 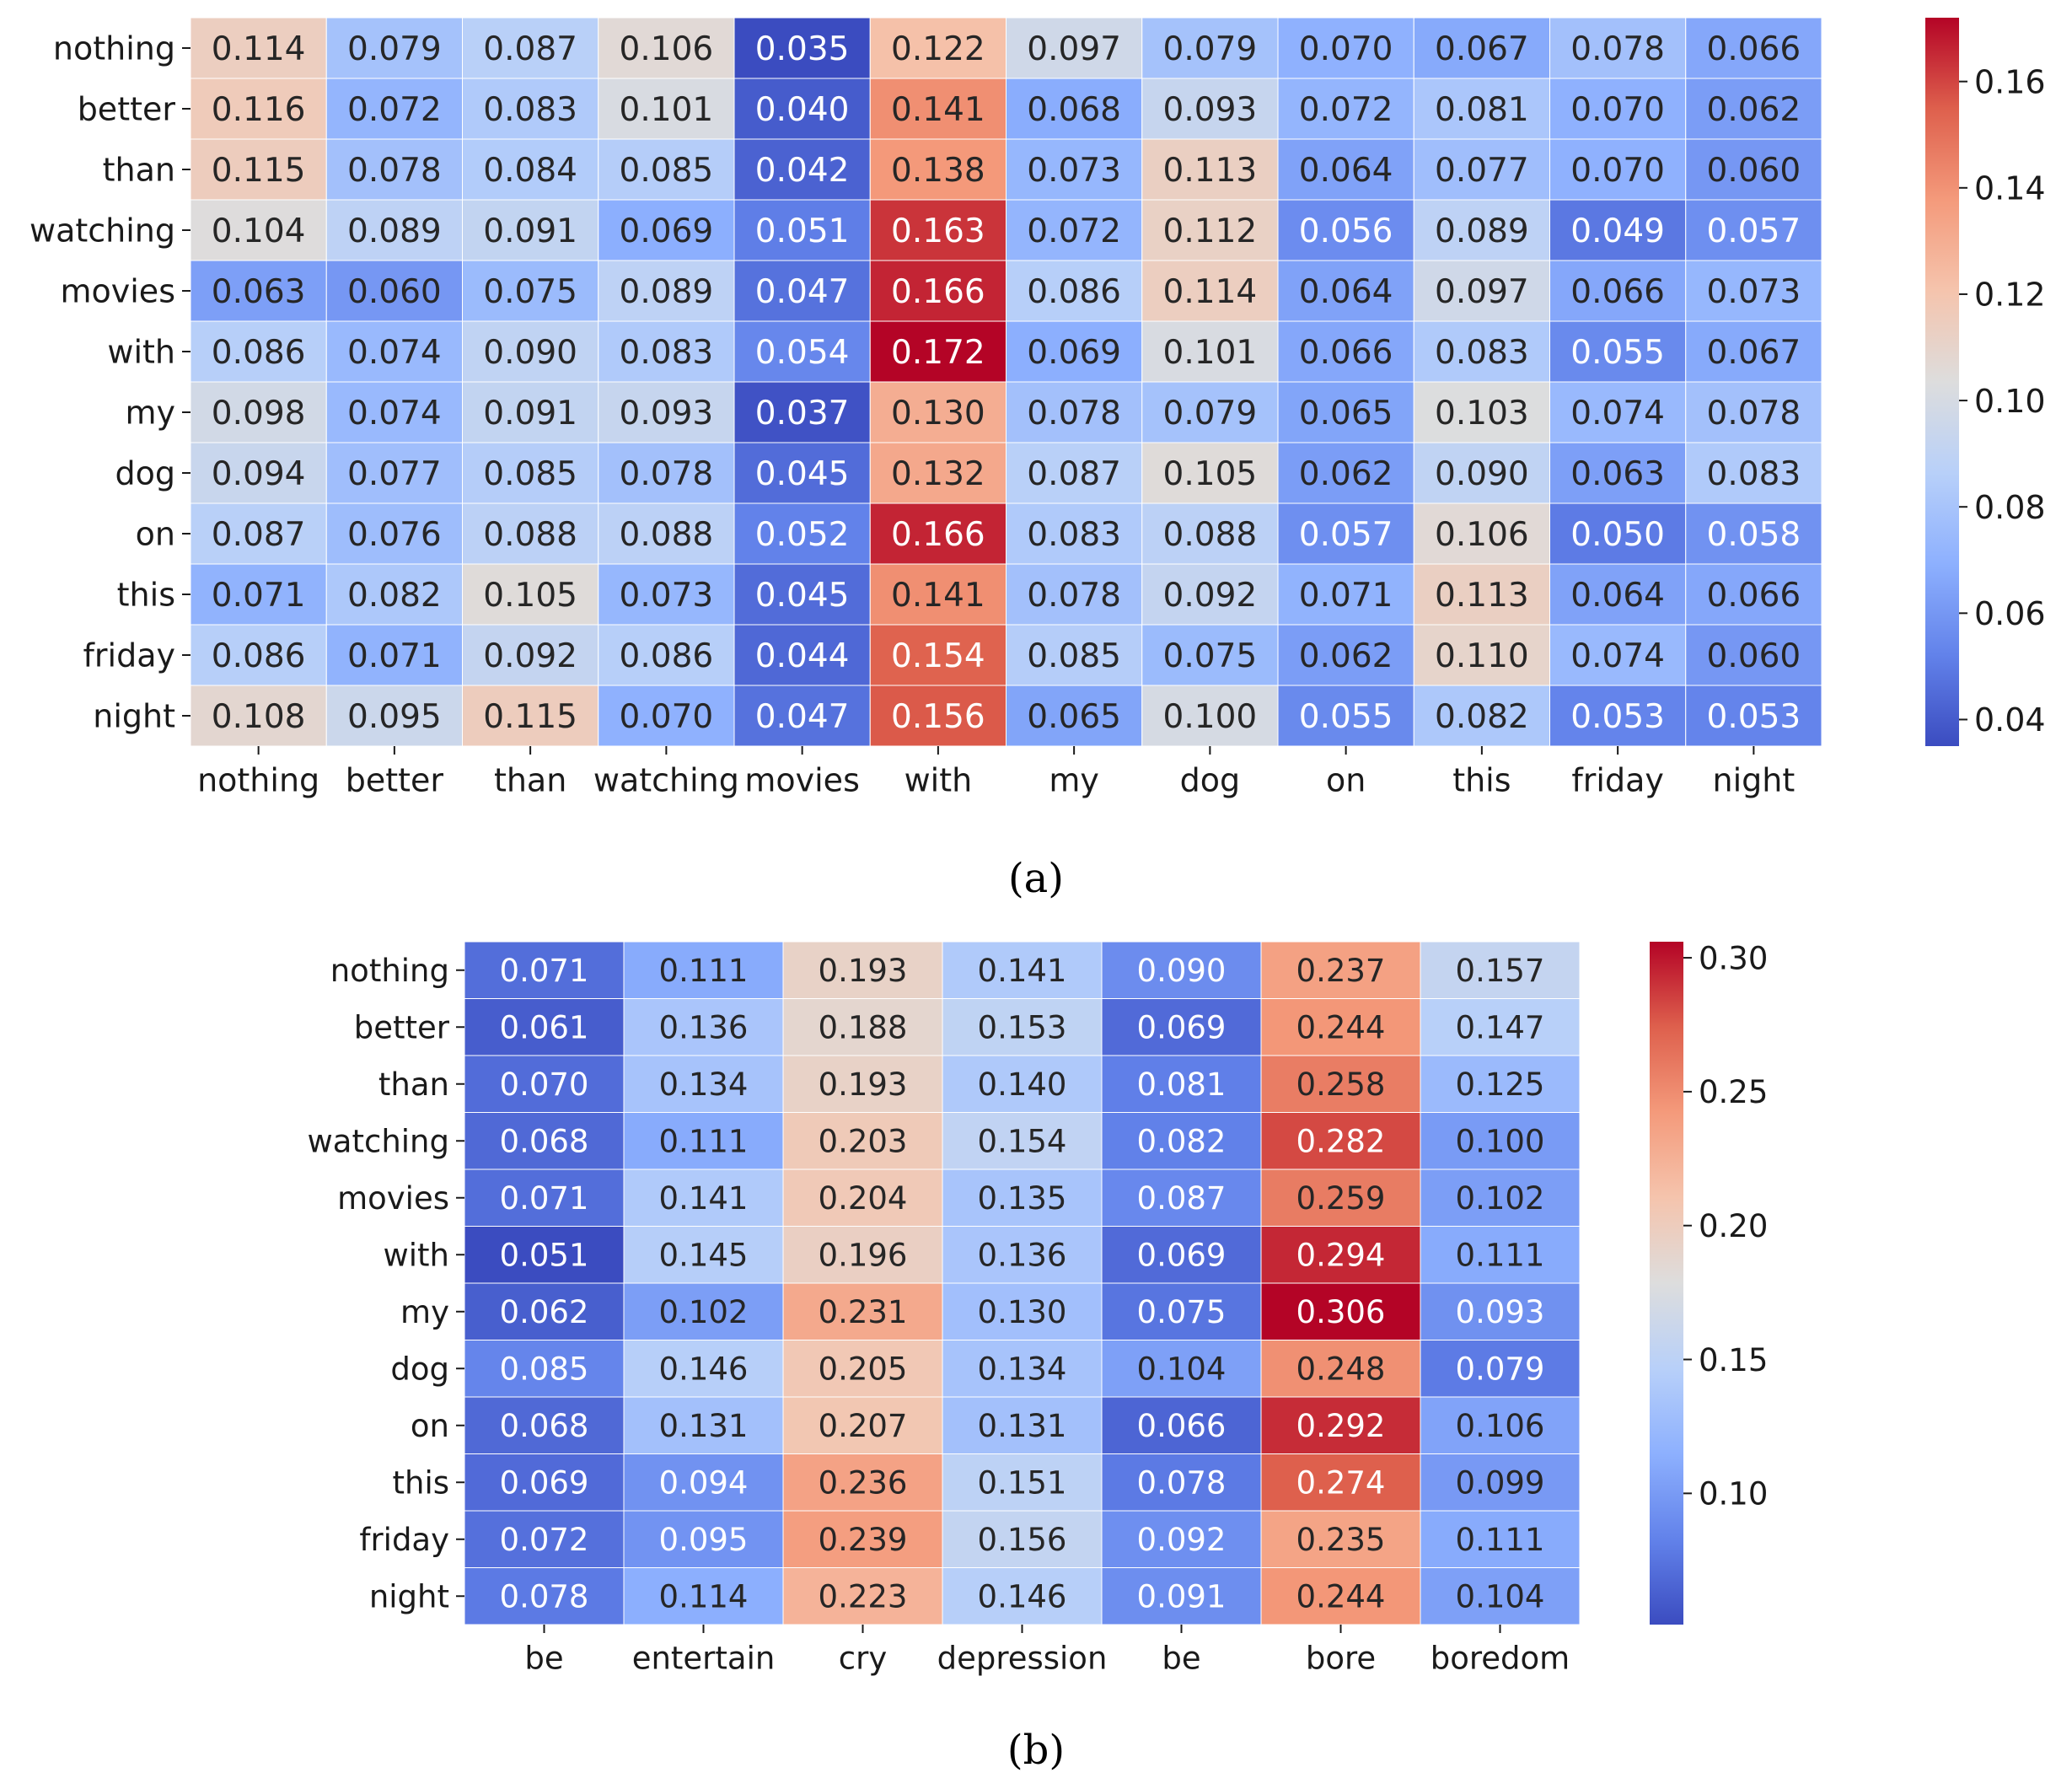 What do you see at coordinates (1341, 1028) in the screenshot?
I see `cell-value-label: 0.244` at bounding box center [1341, 1028].